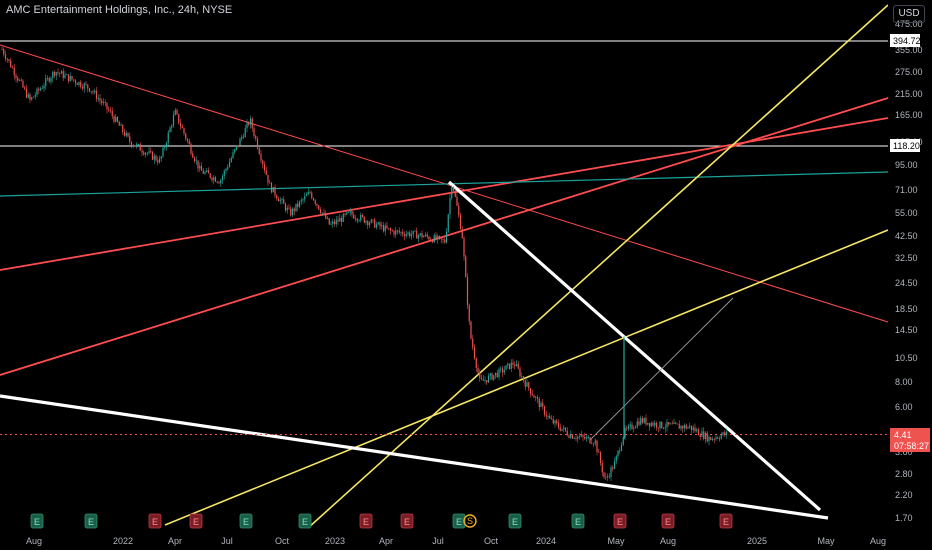 The height and width of the screenshot is (550, 932). I want to click on dividend-marker-icon, so click(470, 521).